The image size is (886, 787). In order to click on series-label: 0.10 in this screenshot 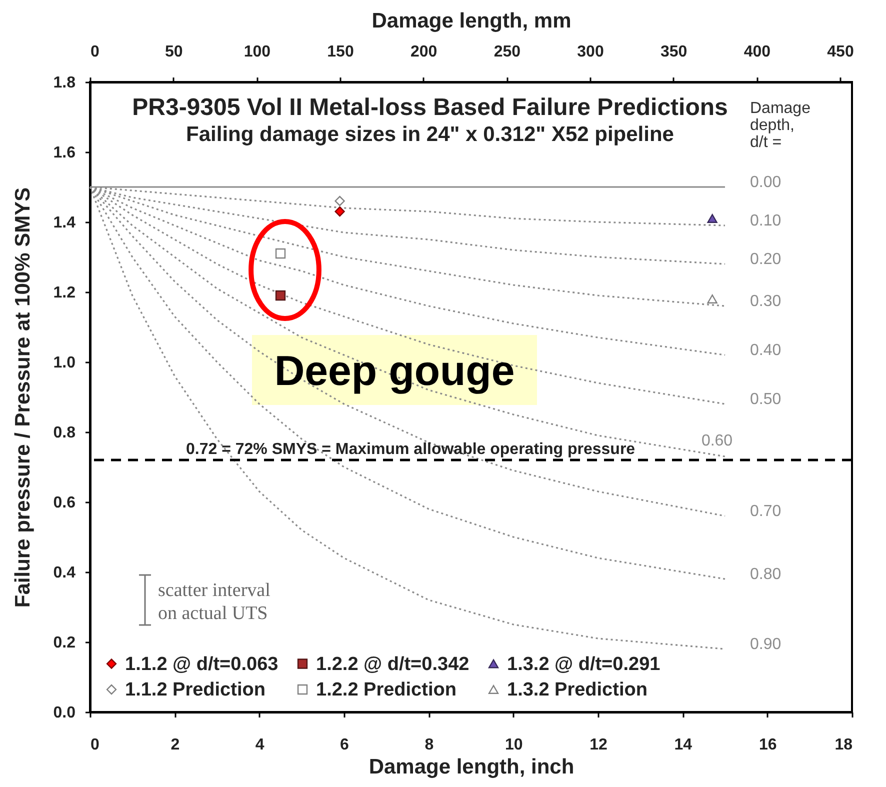, I will do `click(766, 221)`.